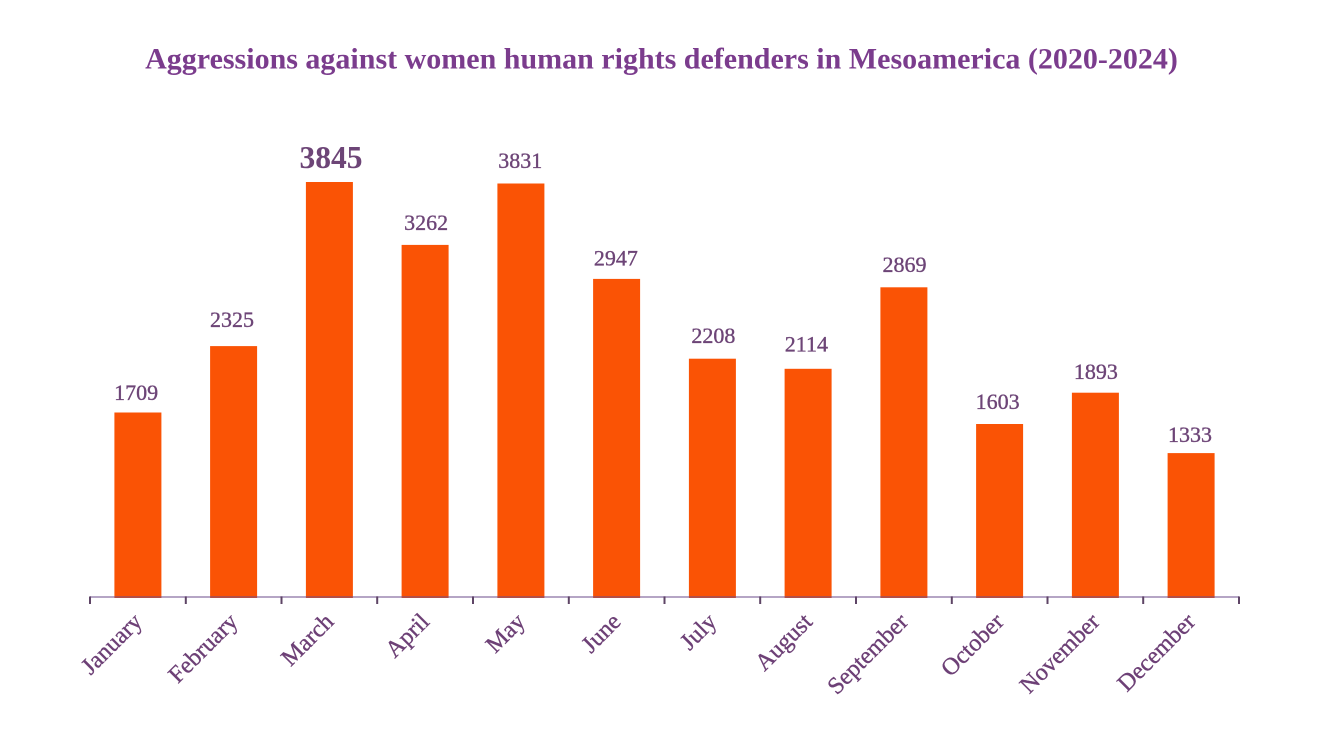  What do you see at coordinates (520, 160) in the screenshot?
I see `svg-text: 3831` at bounding box center [520, 160].